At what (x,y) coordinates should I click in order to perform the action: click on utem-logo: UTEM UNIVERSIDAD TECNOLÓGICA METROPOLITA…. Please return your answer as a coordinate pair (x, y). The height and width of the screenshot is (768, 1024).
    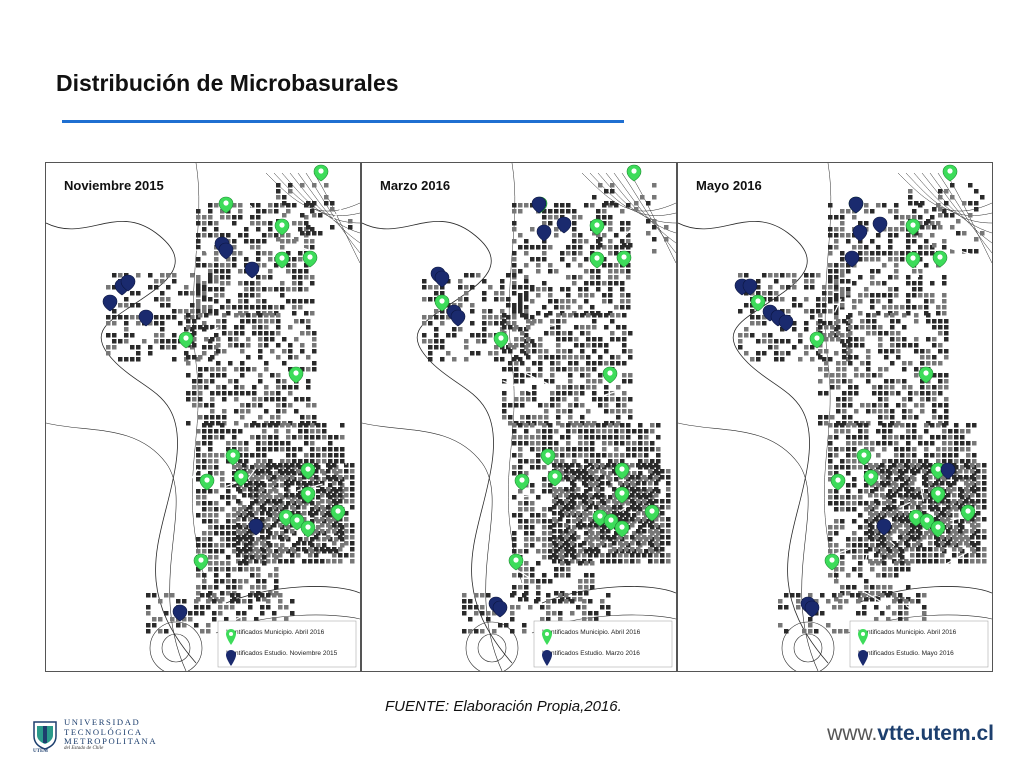
    Looking at the image, I should click on (102, 737).